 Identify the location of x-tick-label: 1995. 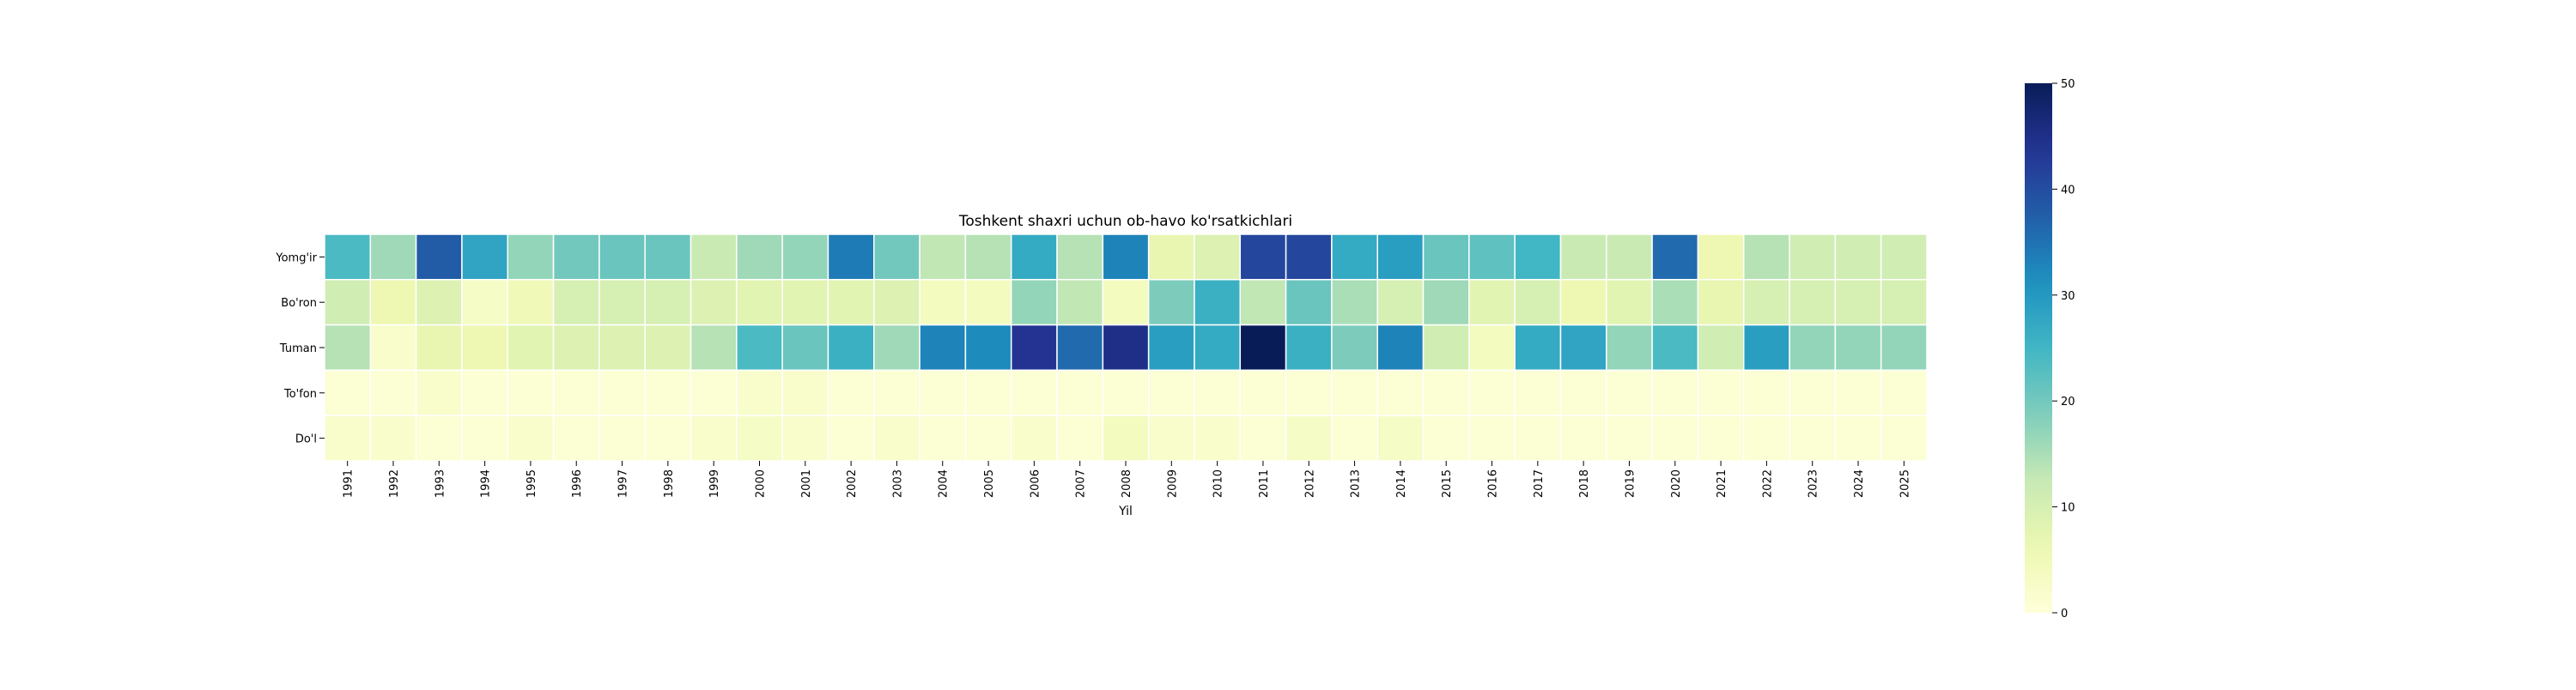
(532, 483).